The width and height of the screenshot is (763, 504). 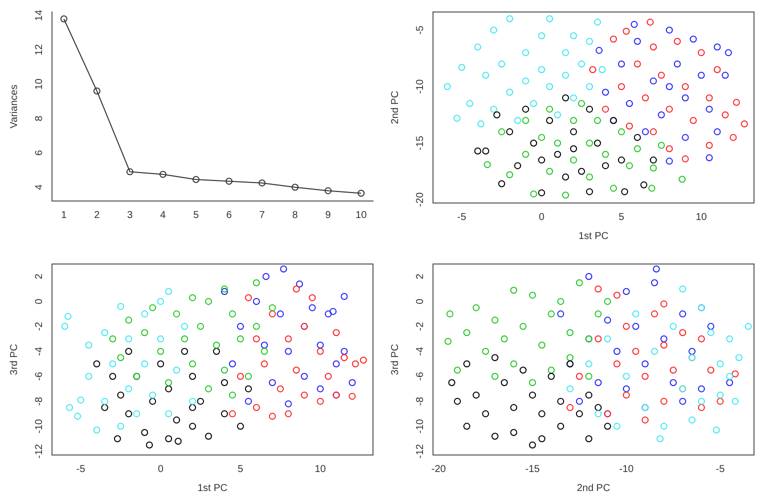 I want to click on y-tick-label: -2, so click(x=39, y=326).